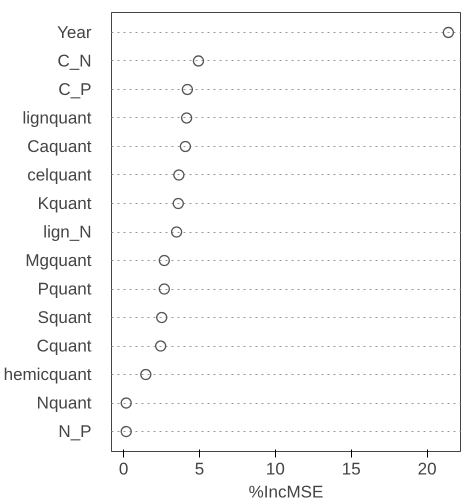 The width and height of the screenshot is (462, 504). Describe the element at coordinates (75, 432) in the screenshot. I see `y-tick-label: N_P` at that location.